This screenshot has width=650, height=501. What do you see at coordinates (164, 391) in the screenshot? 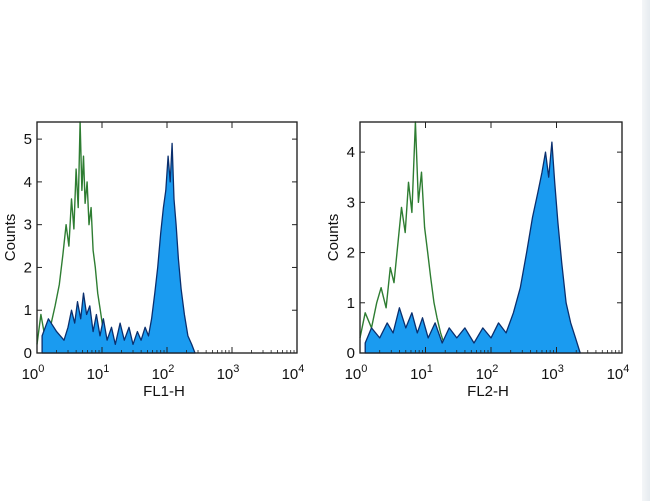
I see `fl1-x-axis-title: FL1-H` at bounding box center [164, 391].